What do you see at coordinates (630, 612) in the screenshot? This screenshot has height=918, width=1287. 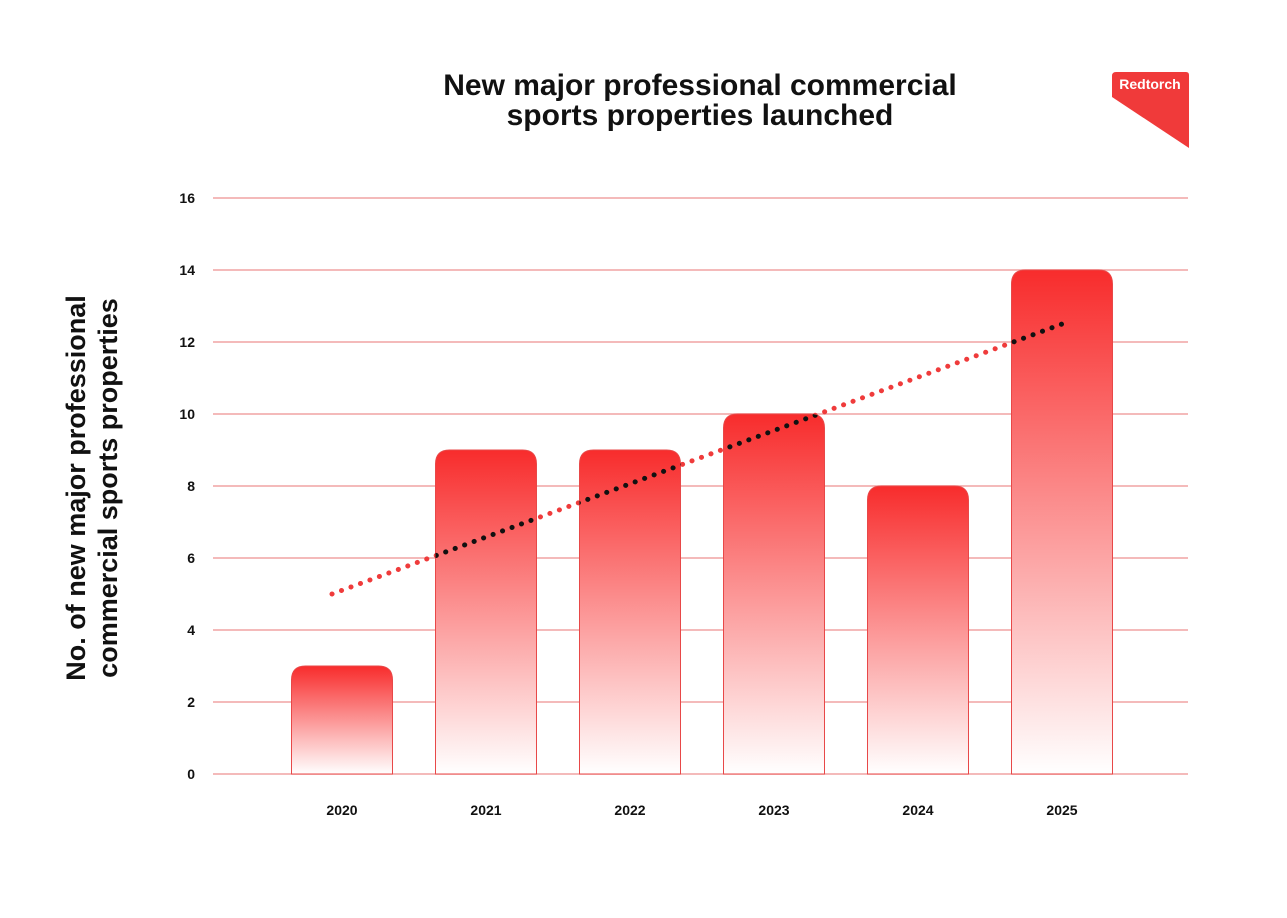 I see `bar-2022` at bounding box center [630, 612].